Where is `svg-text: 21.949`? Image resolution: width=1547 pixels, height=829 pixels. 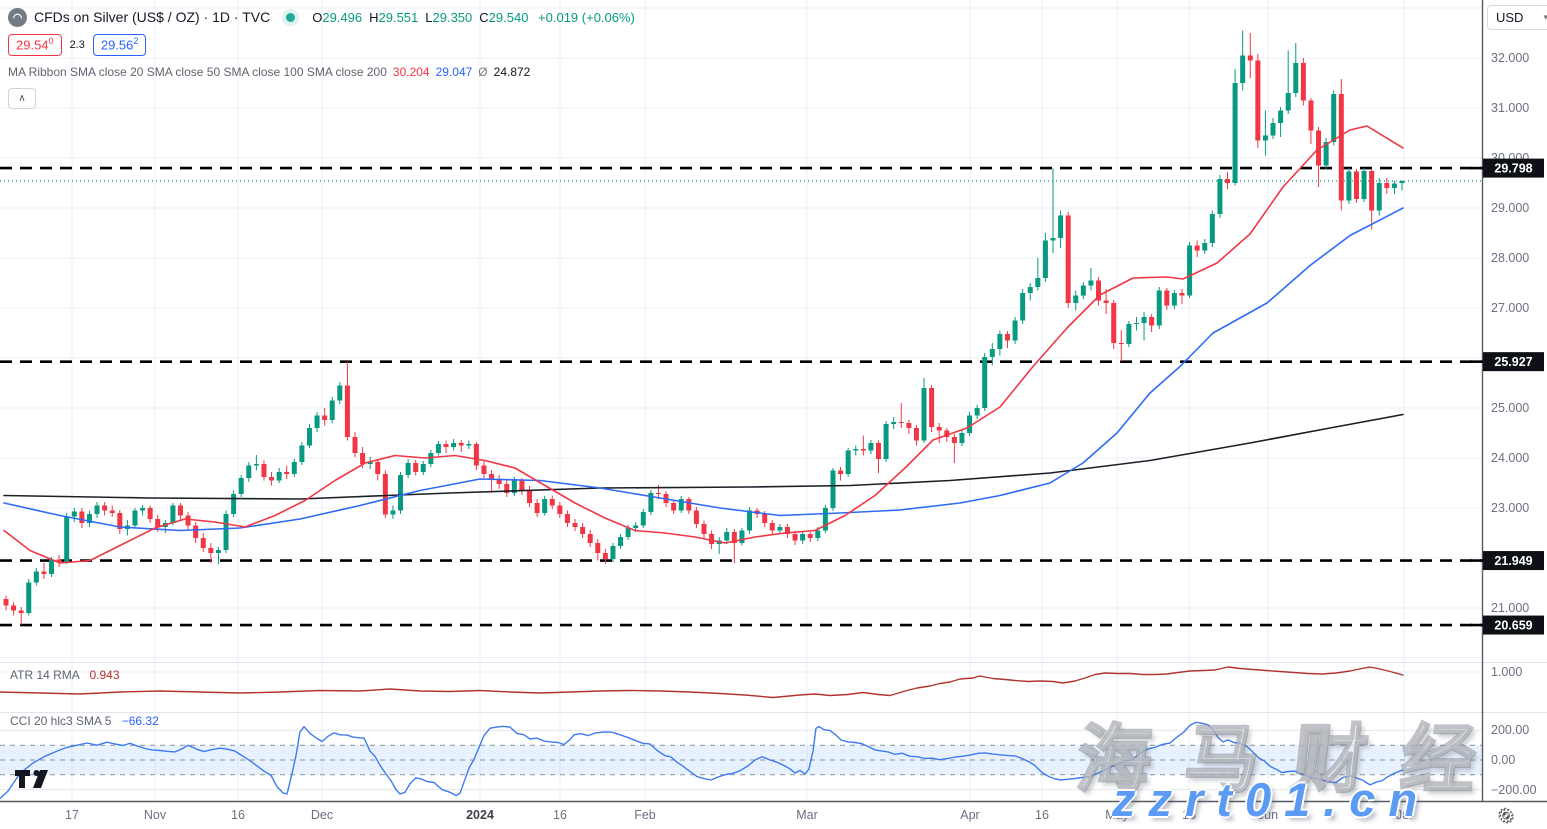 svg-text: 21.949 is located at coordinates (1513, 561).